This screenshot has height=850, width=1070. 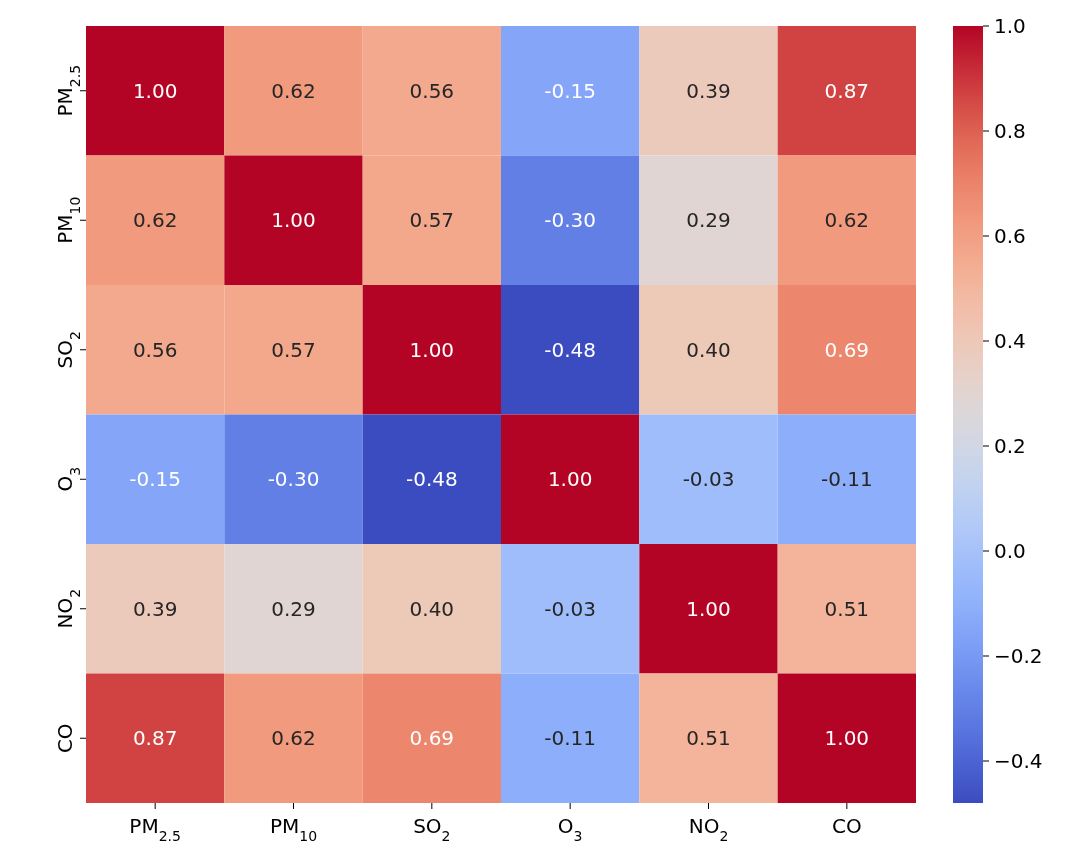 What do you see at coordinates (1010, 551) in the screenshot?
I see `color-bar-label: 0.0` at bounding box center [1010, 551].